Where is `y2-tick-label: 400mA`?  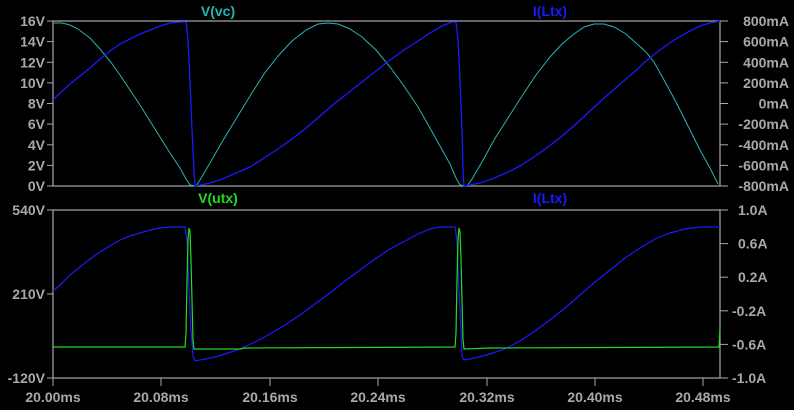
y2-tick-label: 400mA is located at coordinates (766, 62).